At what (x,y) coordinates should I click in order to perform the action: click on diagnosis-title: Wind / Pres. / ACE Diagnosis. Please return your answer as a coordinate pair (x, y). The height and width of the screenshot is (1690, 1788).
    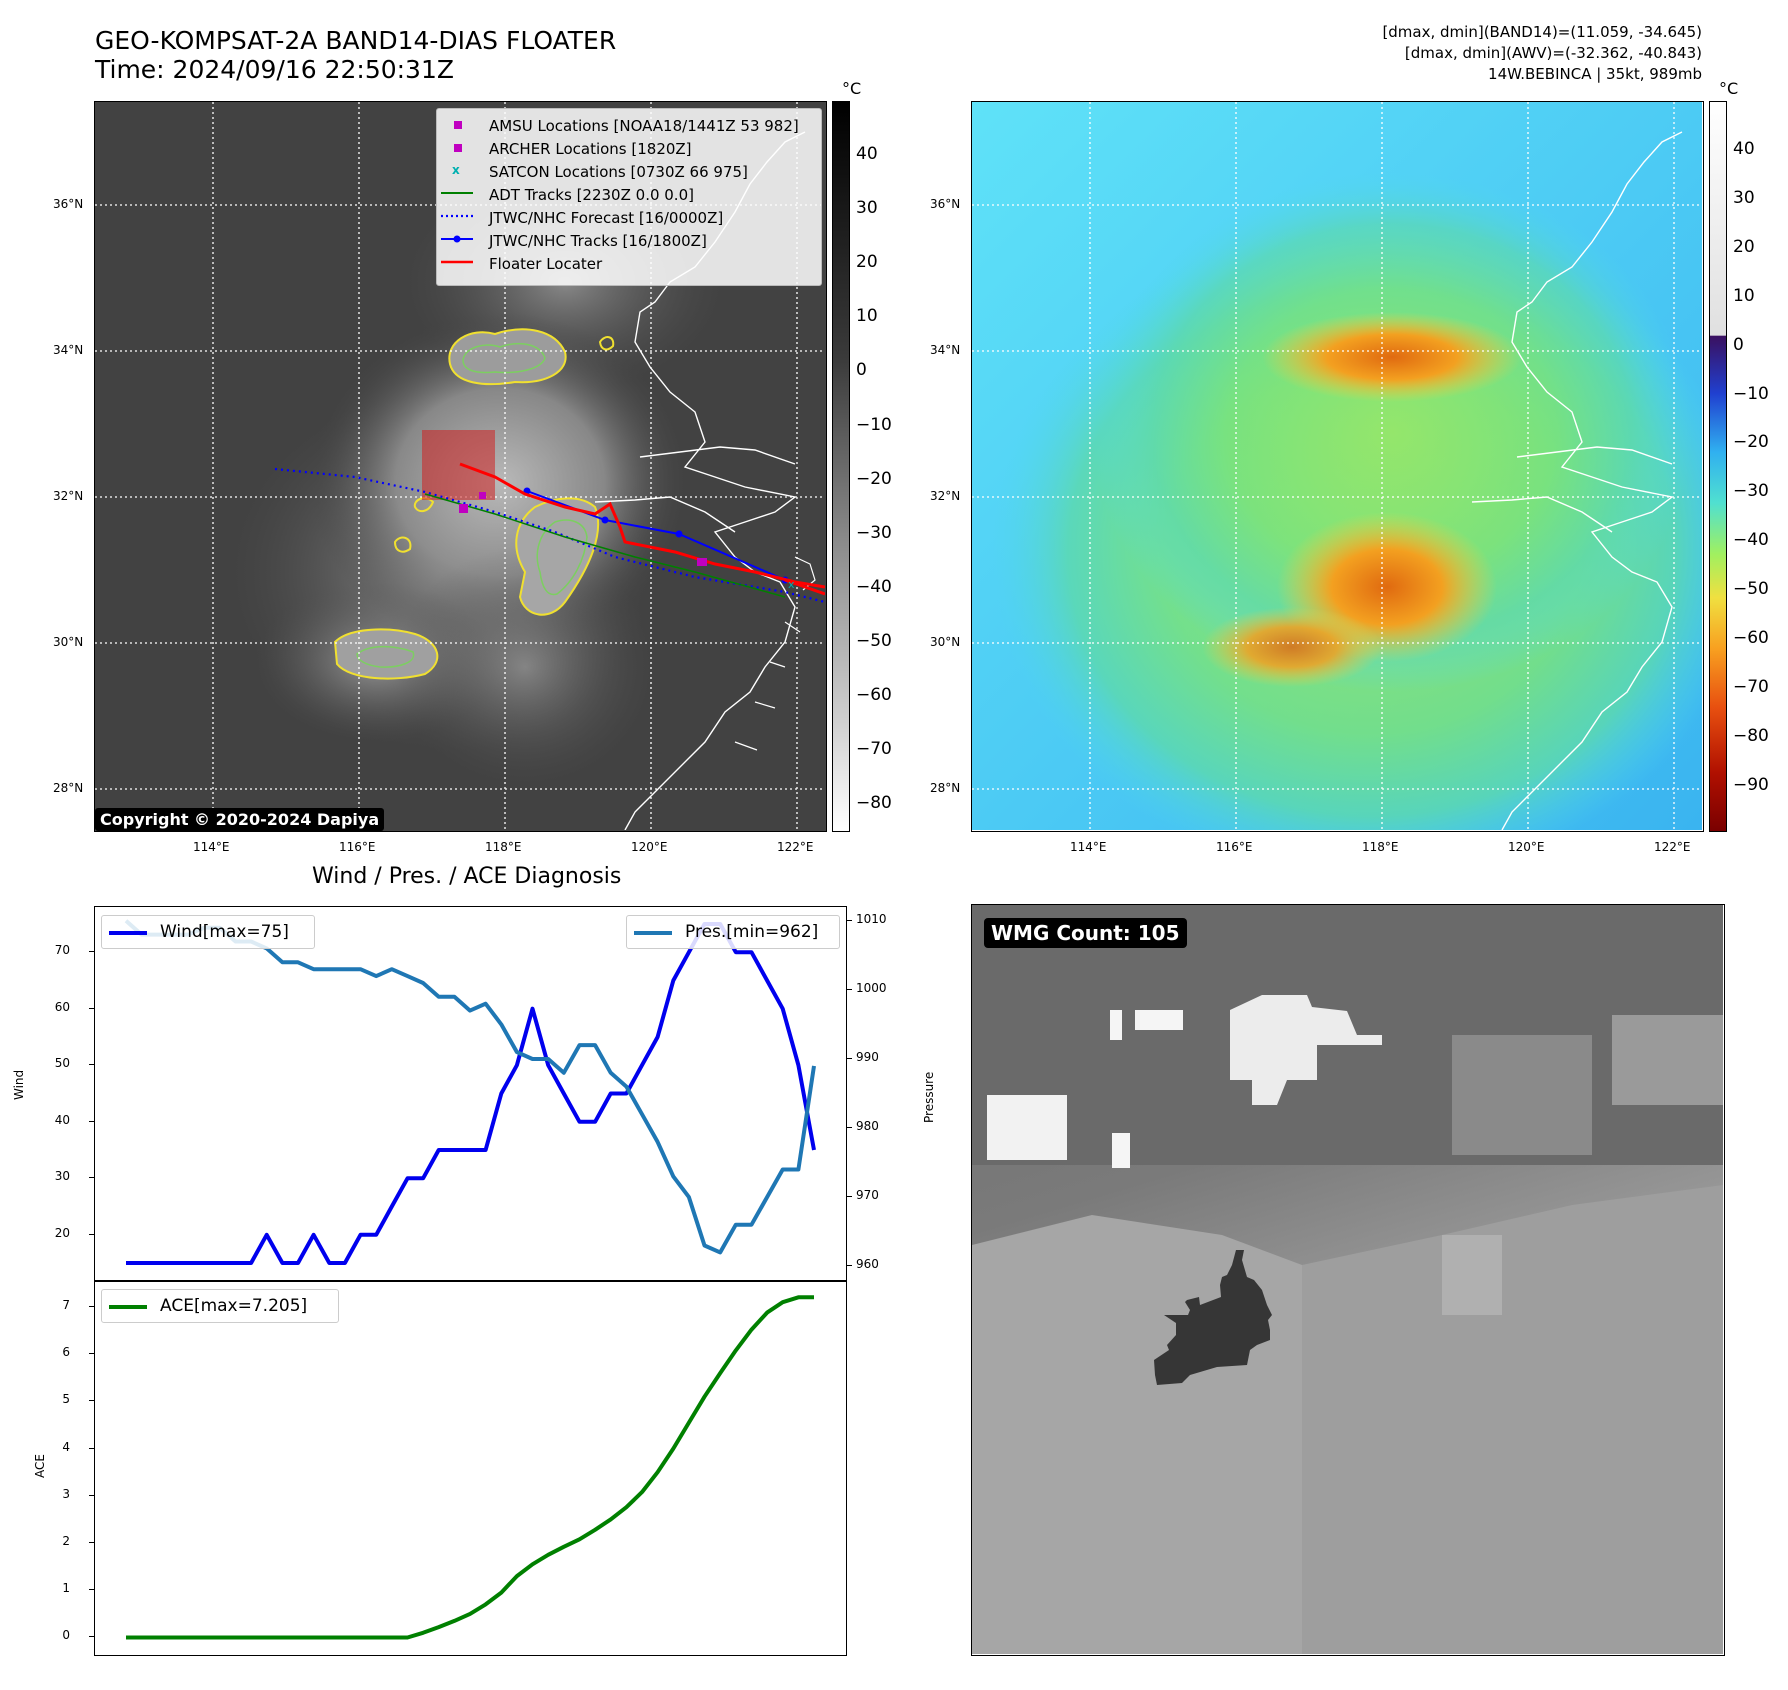
    Looking at the image, I should click on (467, 876).